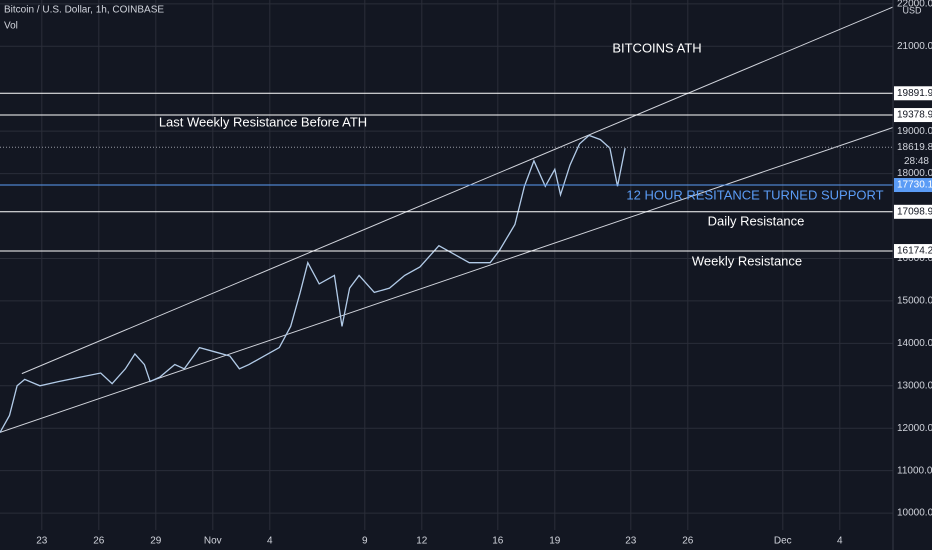 This screenshot has height=550, width=932. I want to click on level-label: 19891.99, so click(914, 93).